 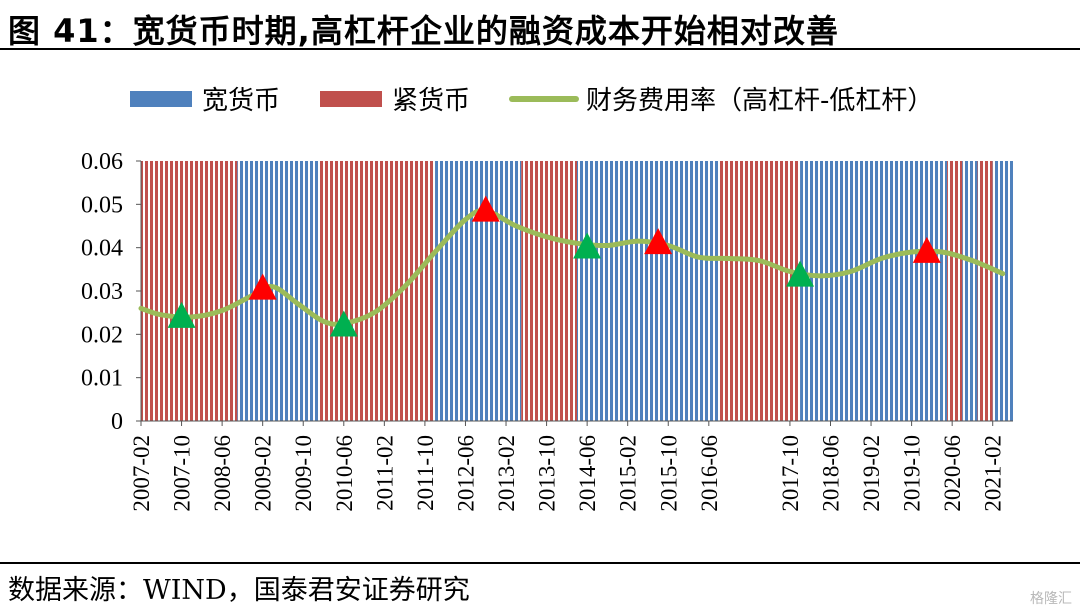 What do you see at coordinates (912, 473) in the screenshot?
I see `x-tick-label: 2019-10` at bounding box center [912, 473].